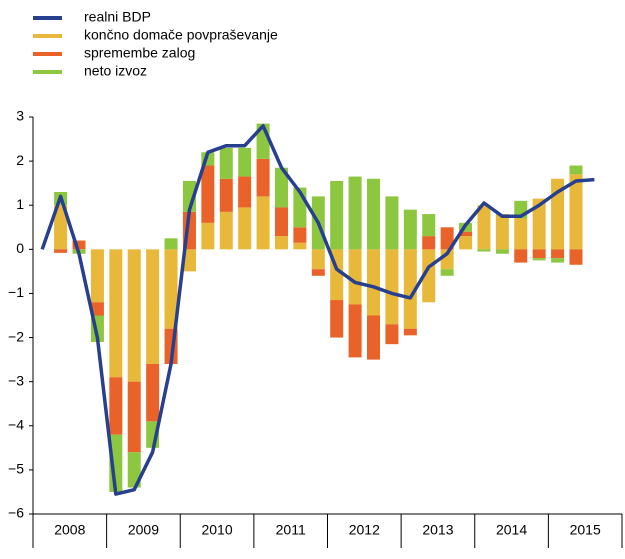  Describe the element at coordinates (16, 469) in the screenshot. I see `y-tick-label: −5` at that location.